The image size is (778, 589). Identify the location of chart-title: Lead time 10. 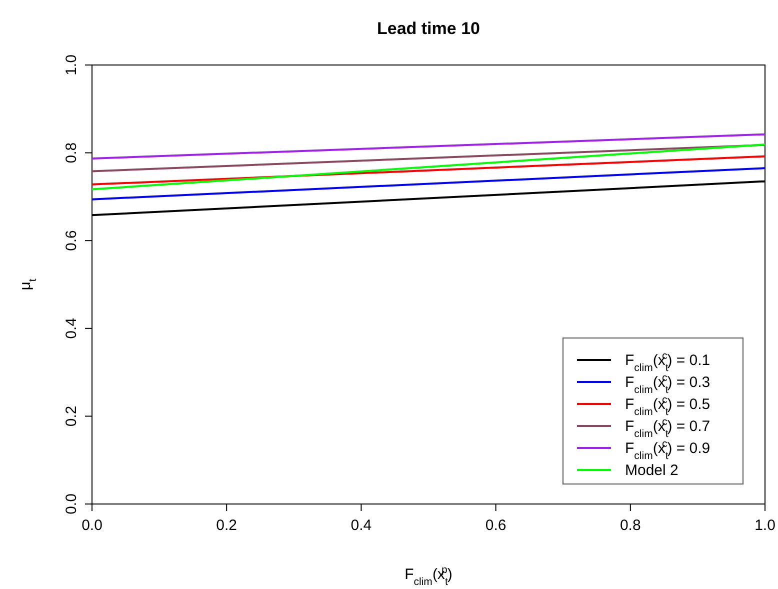
(428, 28).